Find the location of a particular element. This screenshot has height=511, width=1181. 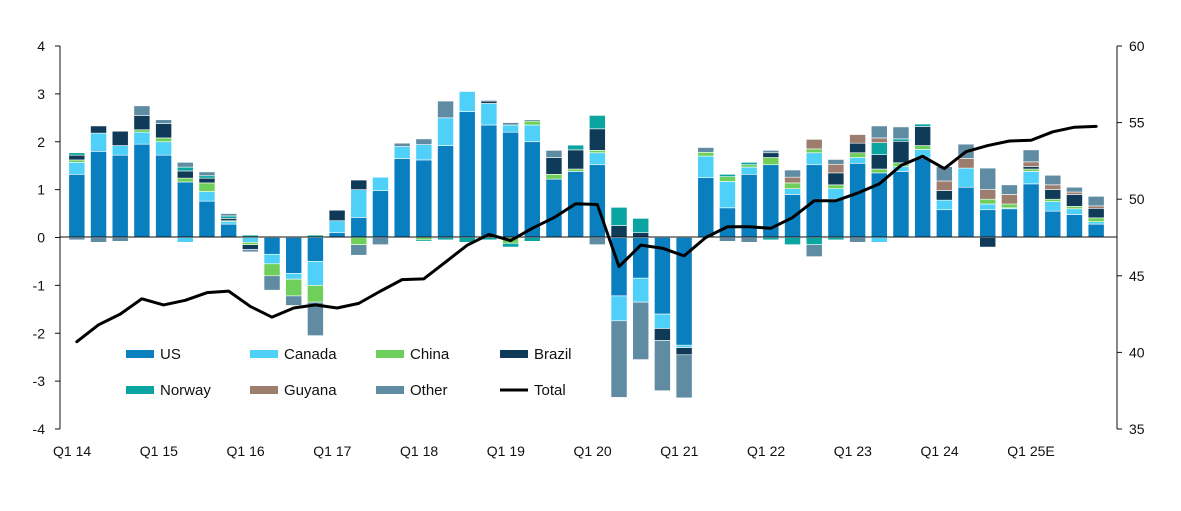

legend-label-total: Total is located at coordinates (550, 390).